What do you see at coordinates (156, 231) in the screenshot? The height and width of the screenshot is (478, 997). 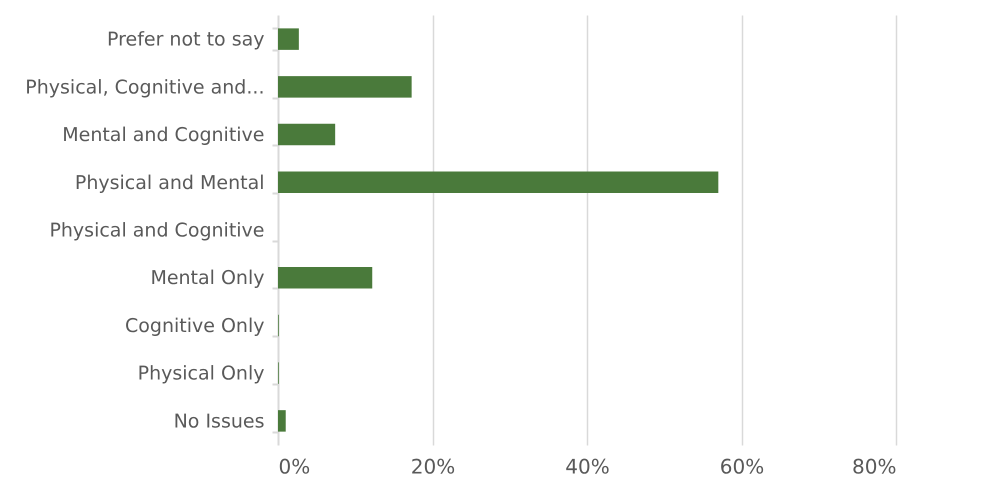 I see `y-tick-label: Physical and Cognitive` at bounding box center [156, 231].